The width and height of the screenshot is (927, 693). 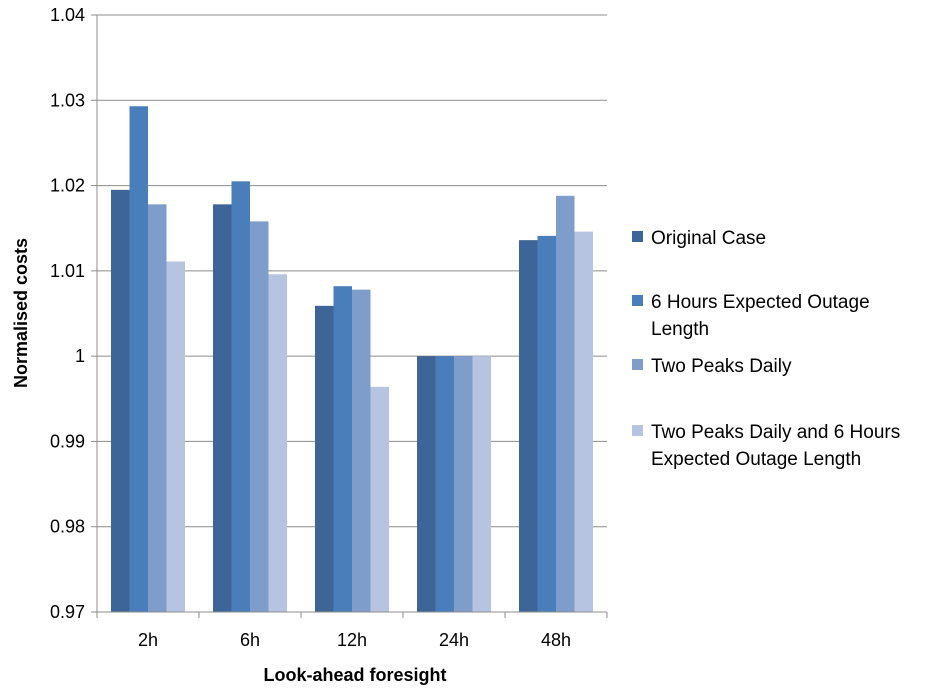 I want to click on legend-item-3: Two Peaks Daily, so click(x=712, y=366).